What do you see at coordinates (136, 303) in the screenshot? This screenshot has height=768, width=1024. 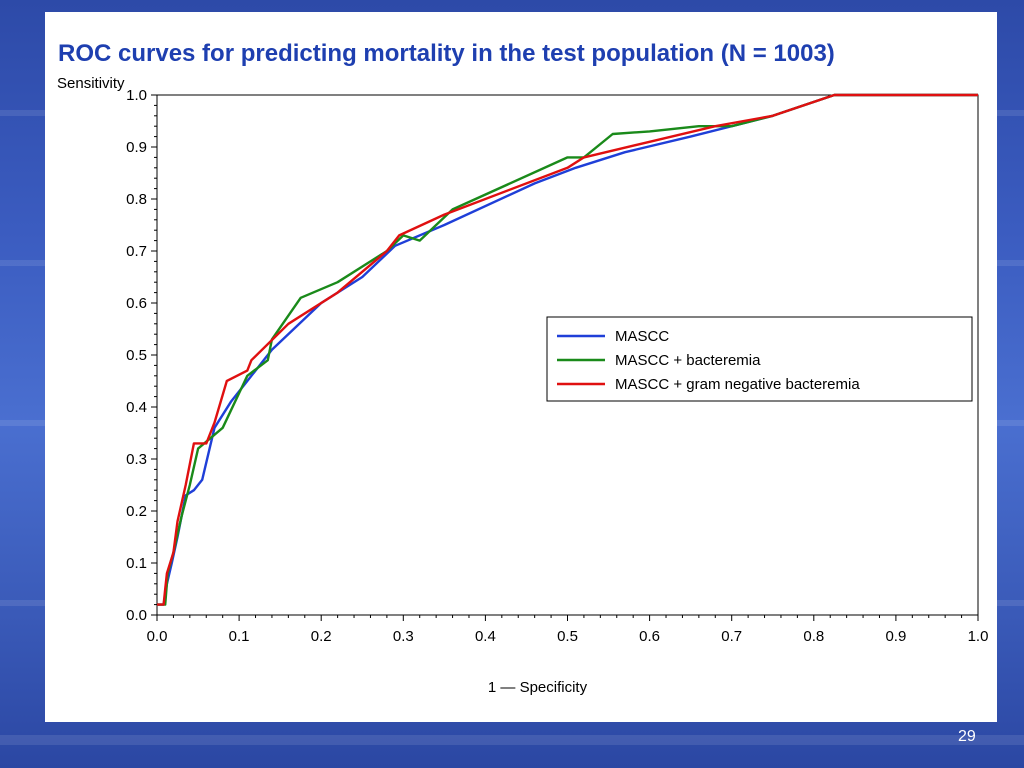 I see `y-tick-label: 0.6` at bounding box center [136, 303].